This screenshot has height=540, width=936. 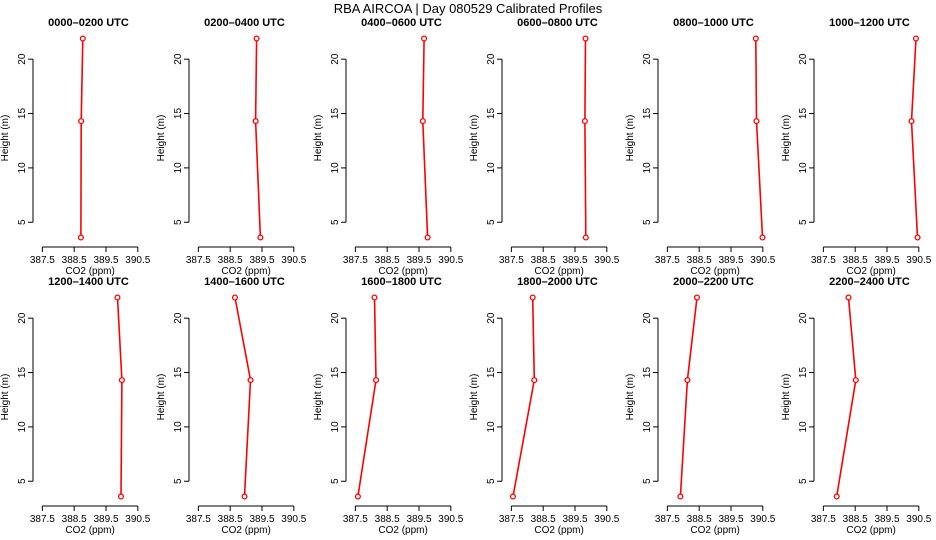 I want to click on panel-title: 2200–2400 UTC, so click(x=869, y=282).